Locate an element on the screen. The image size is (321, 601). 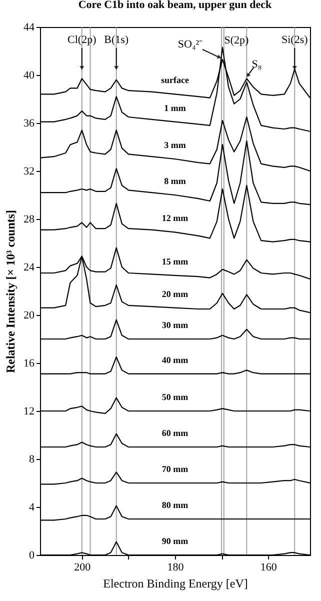
annotation: B(1s) is located at coordinates (116, 40).